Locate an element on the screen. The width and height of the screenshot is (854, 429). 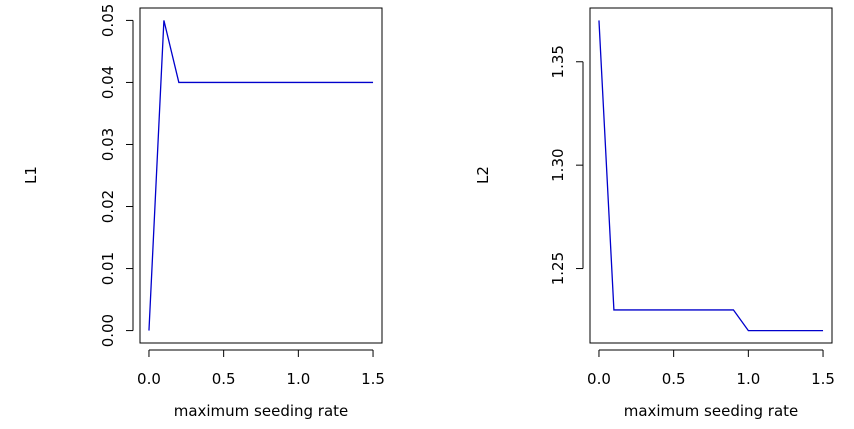
y-tick-label: 1.25 is located at coordinates (558, 268).